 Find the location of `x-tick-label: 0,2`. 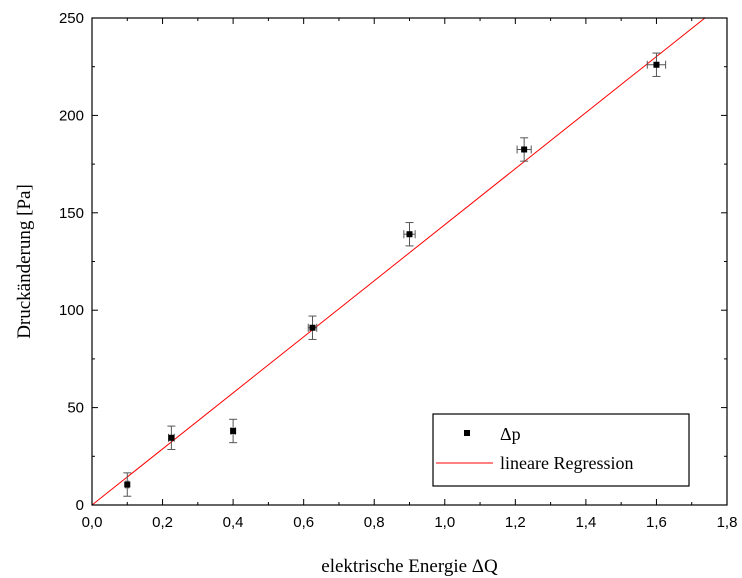

x-tick-label: 0,2 is located at coordinates (162, 522).